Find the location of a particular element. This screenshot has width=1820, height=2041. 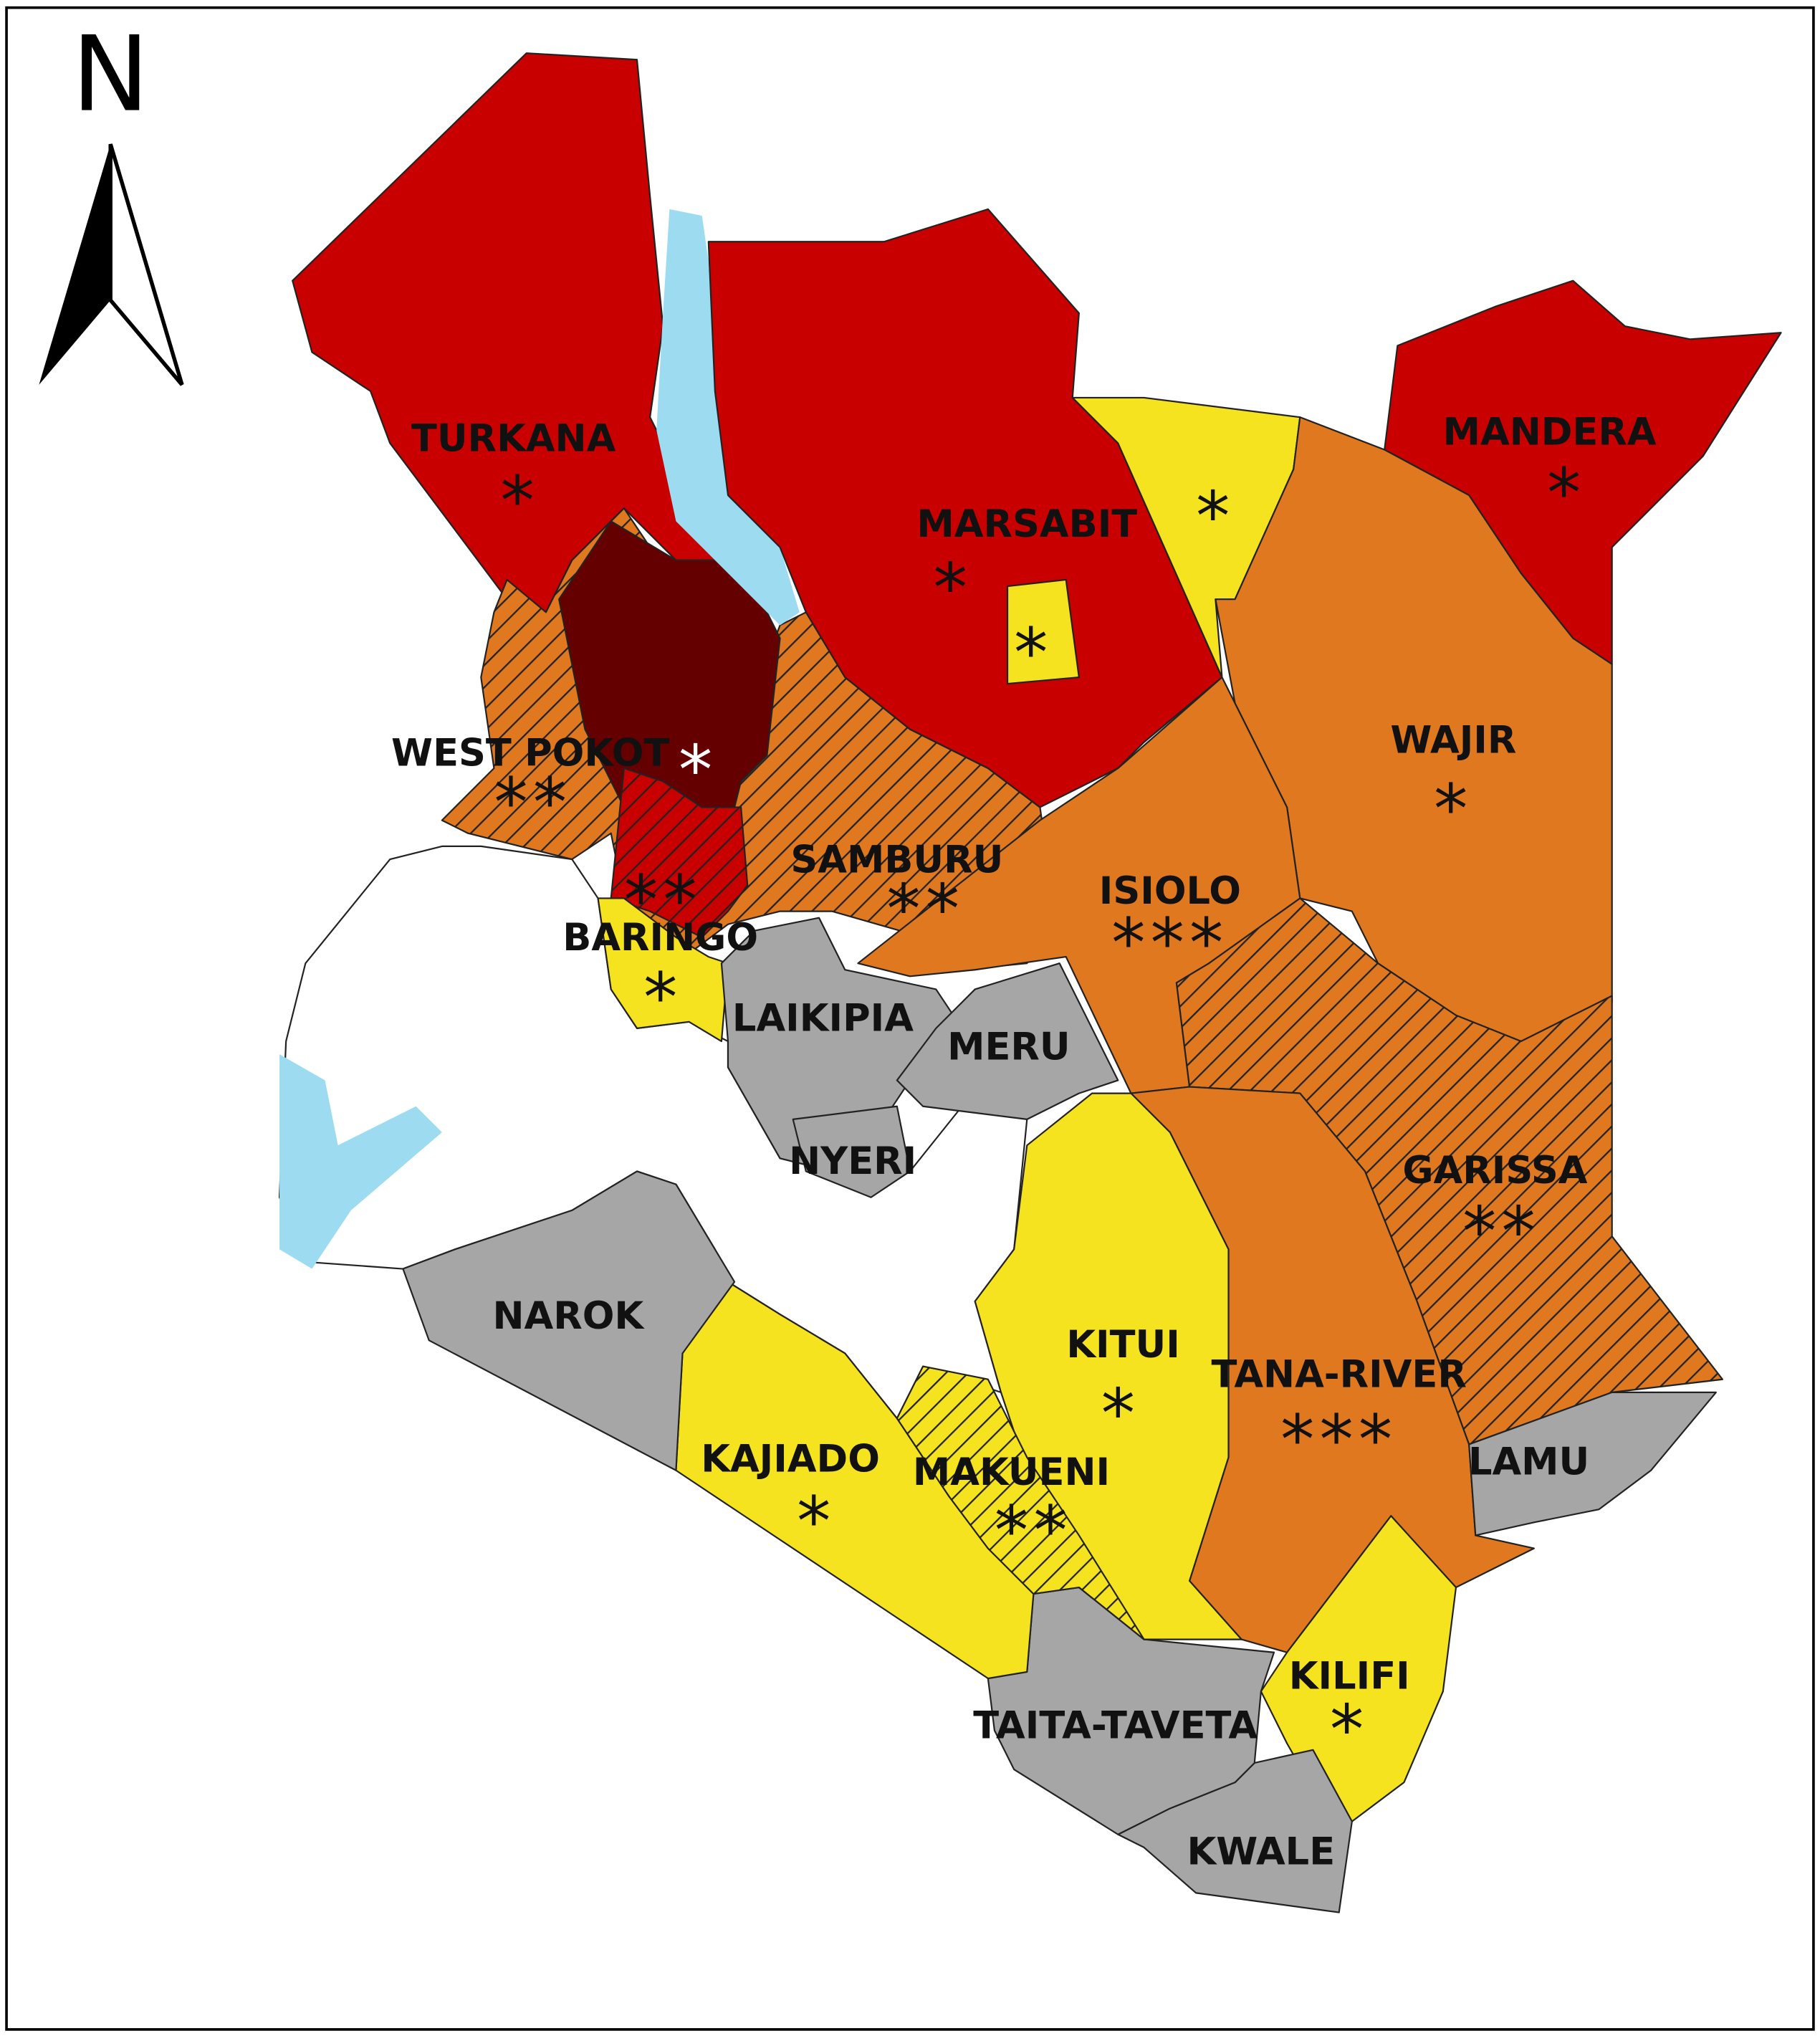

region-label: GARISSA is located at coordinates (1494, 1170).